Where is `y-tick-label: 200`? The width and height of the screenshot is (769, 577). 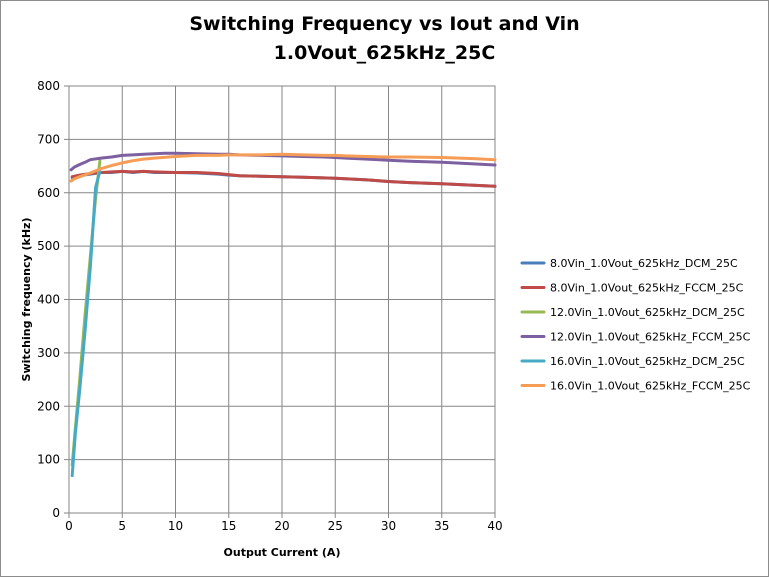 y-tick-label: 200 is located at coordinates (48, 406).